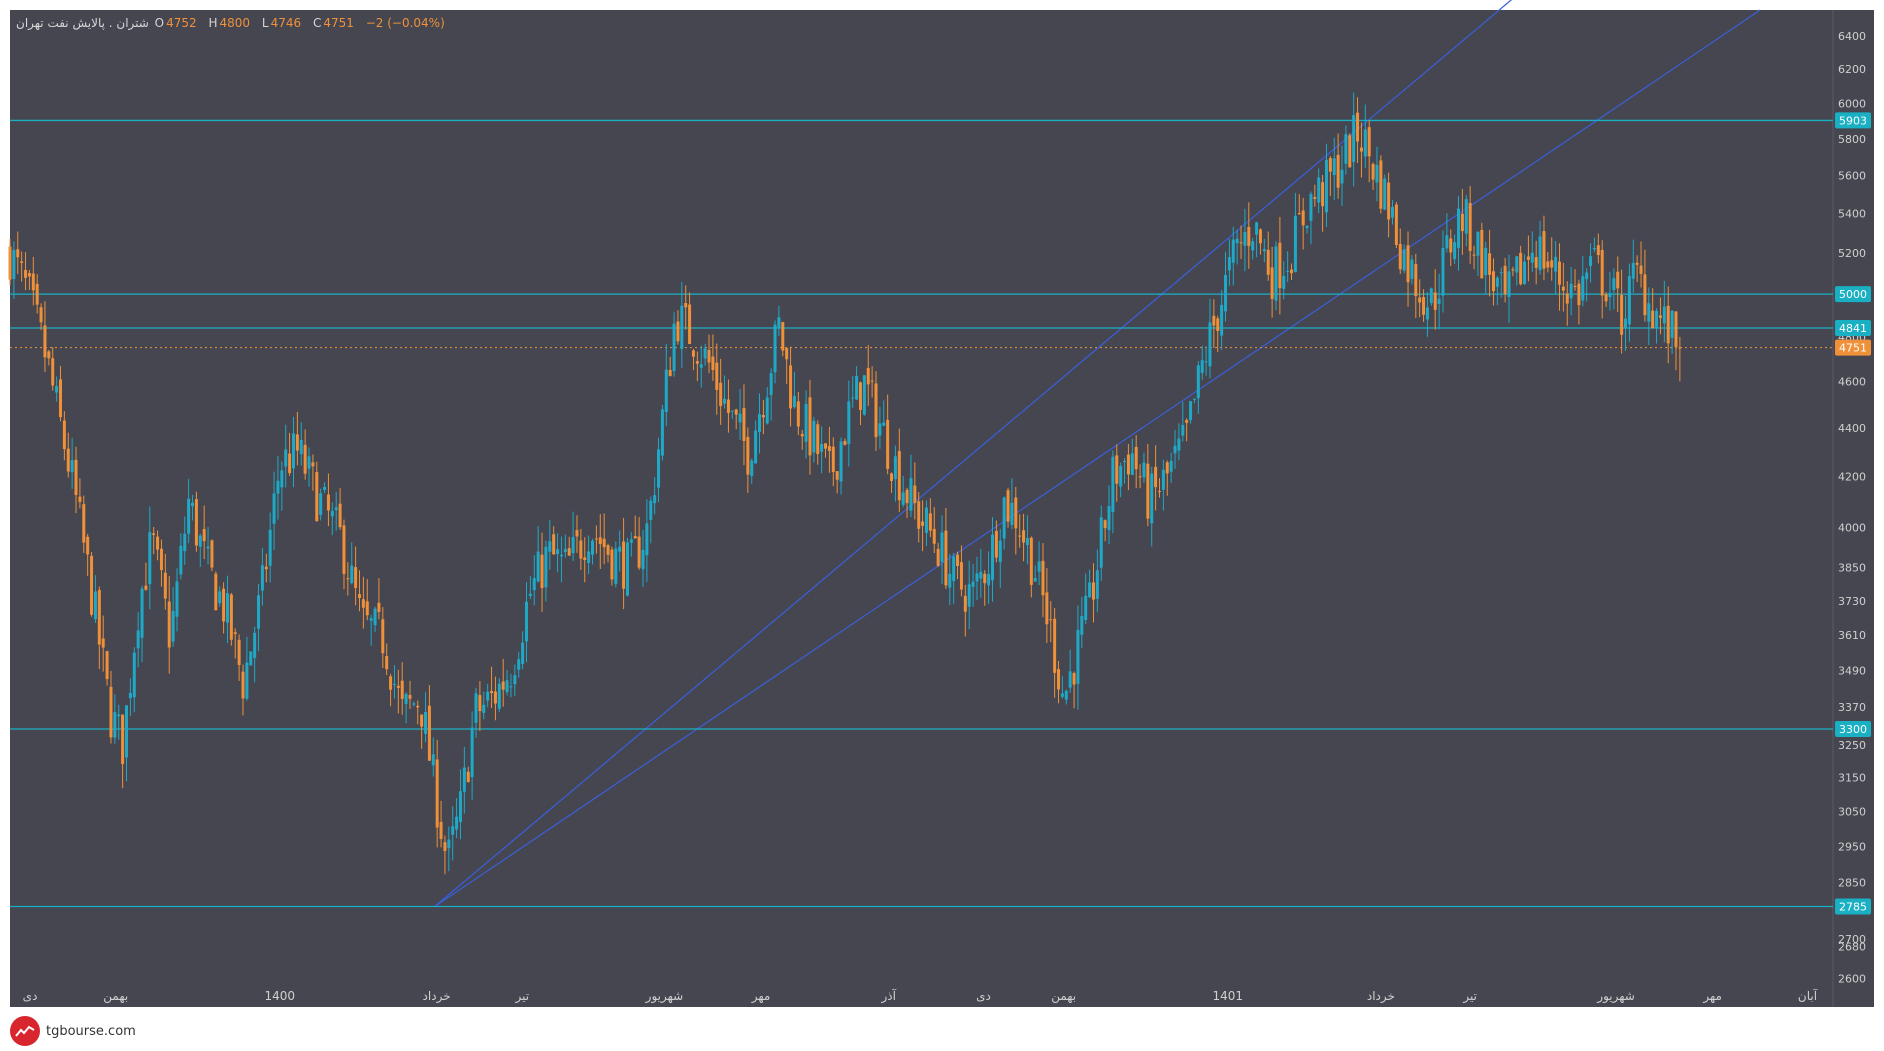  What do you see at coordinates (1853, 347) in the screenshot?
I see `current-price-badge-box` at bounding box center [1853, 347].